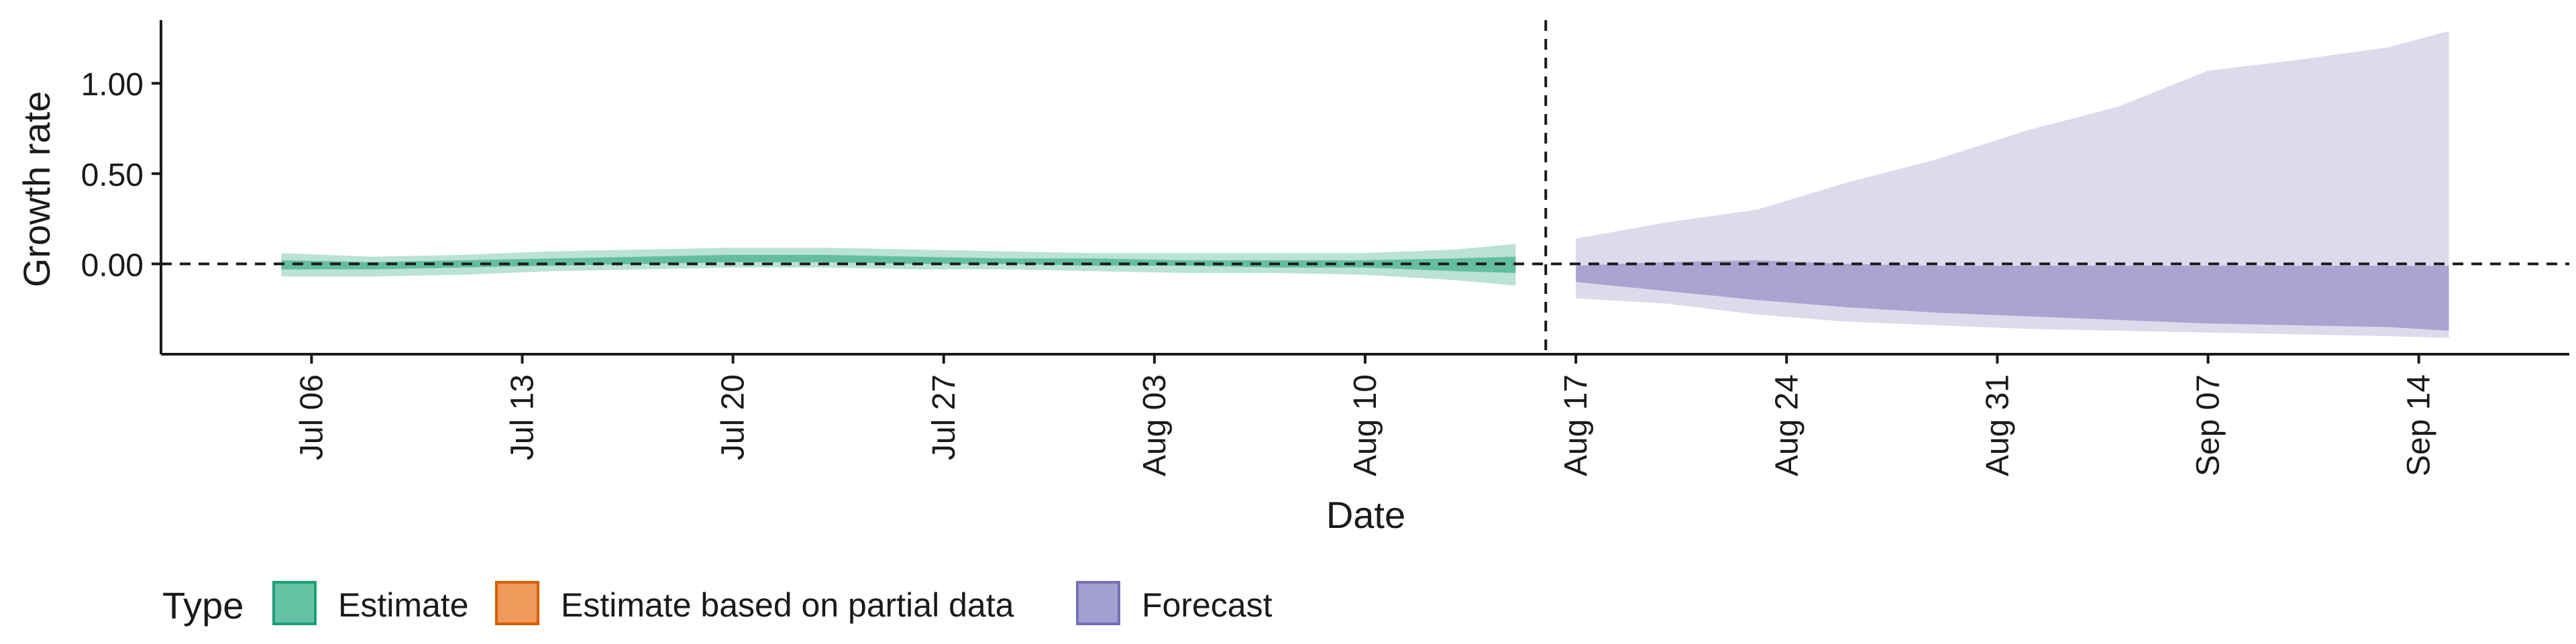  What do you see at coordinates (2419, 425) in the screenshot?
I see `x-tick-label: Sep 14` at bounding box center [2419, 425].